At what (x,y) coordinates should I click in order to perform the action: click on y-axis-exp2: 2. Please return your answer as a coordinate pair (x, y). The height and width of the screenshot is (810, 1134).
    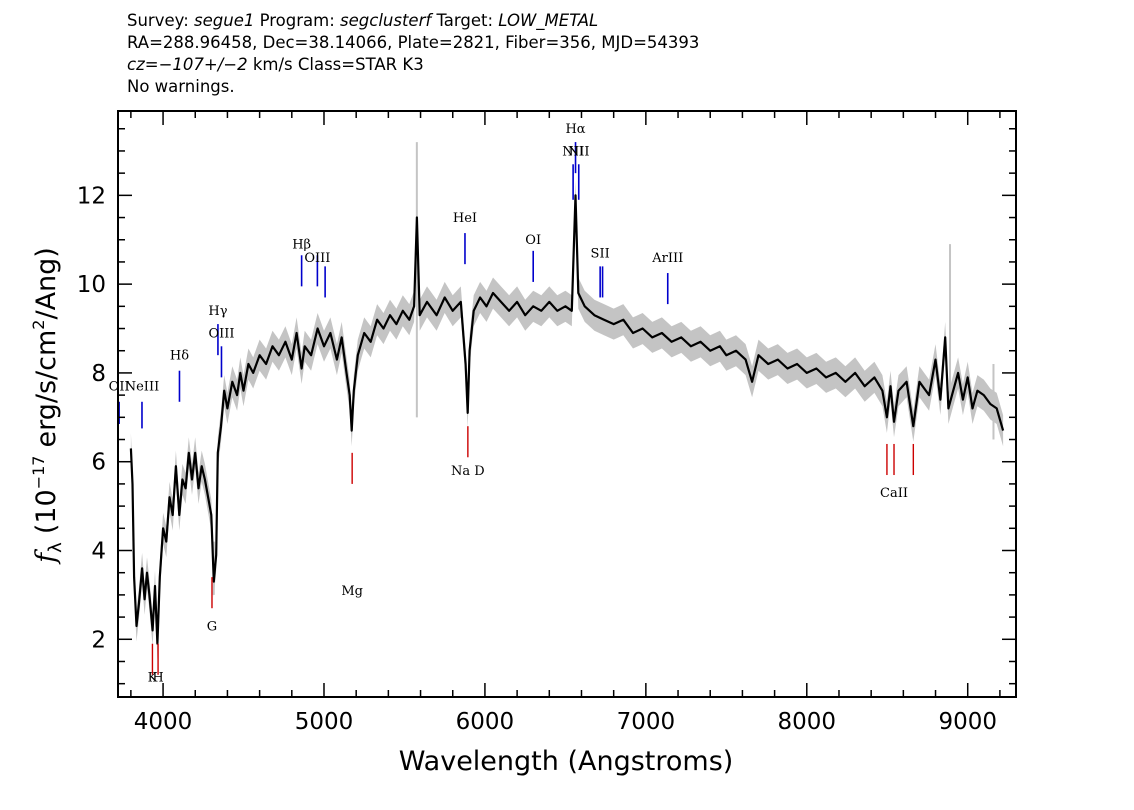
    Looking at the image, I should click on (38, 325).